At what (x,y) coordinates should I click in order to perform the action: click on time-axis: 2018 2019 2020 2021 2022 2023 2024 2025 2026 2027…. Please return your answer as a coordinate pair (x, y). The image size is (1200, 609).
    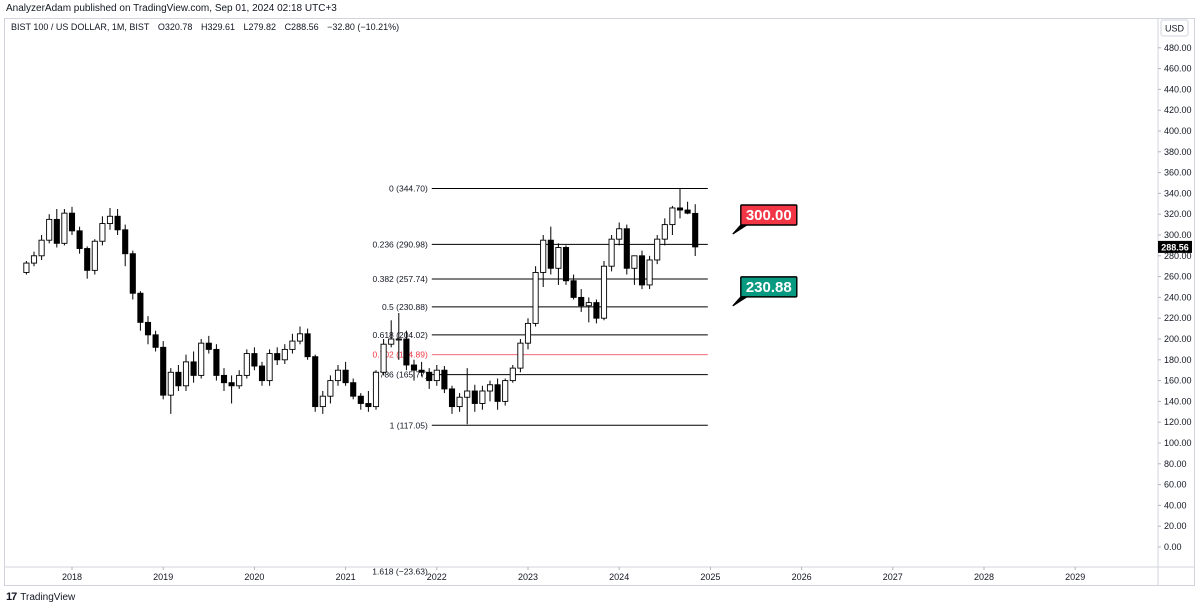
    Looking at the image, I should click on (573, 574).